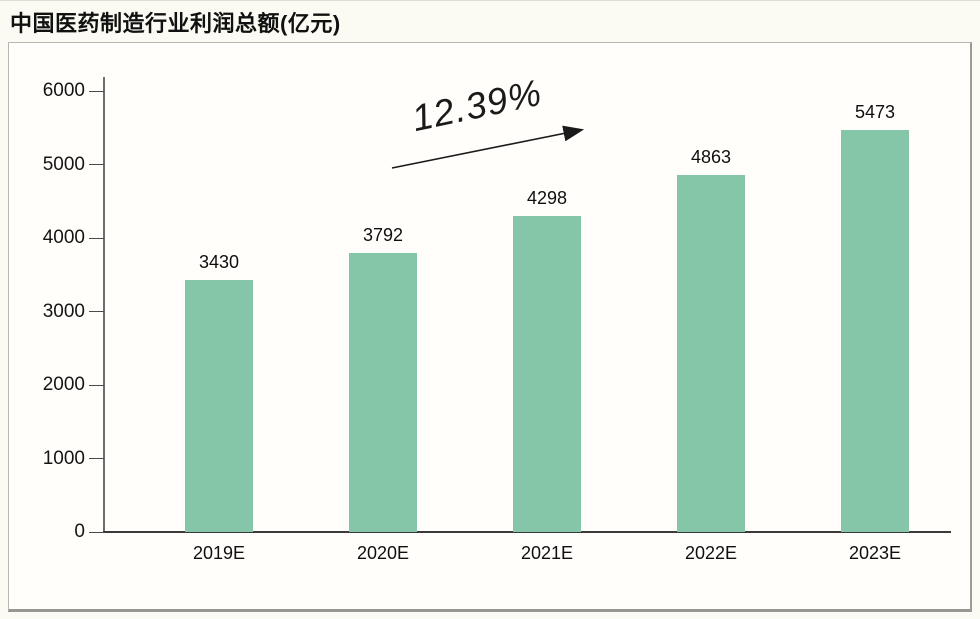  Describe the element at coordinates (219, 553) in the screenshot. I see `x-axis-category-label: 2019E` at that location.